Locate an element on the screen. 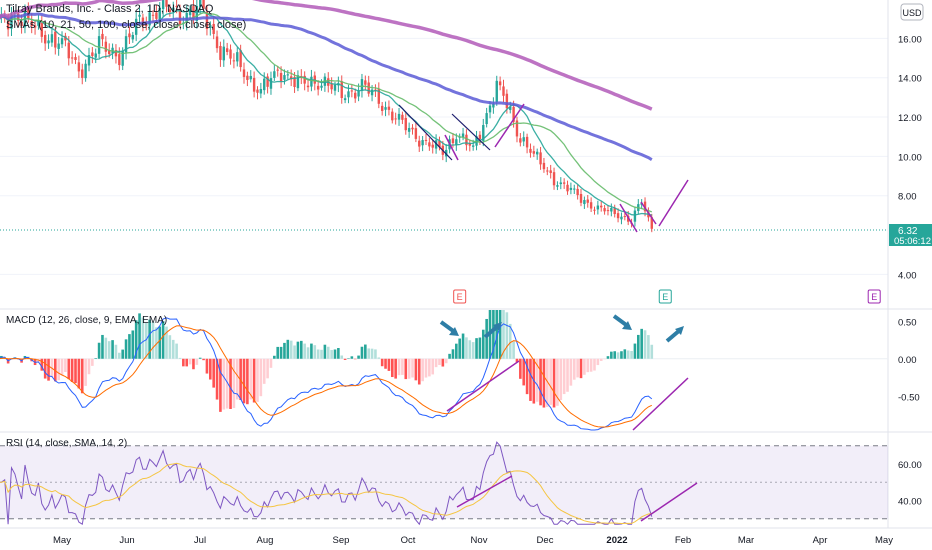 This screenshot has height=550, width=932. rsi-annotations is located at coordinates (577, 498).